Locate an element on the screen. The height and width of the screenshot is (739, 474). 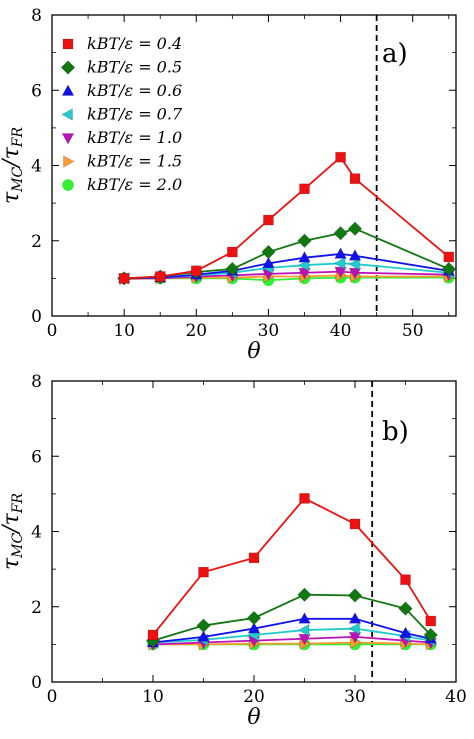
legend-label: kBT/ε = 0.5 is located at coordinates (134, 67).